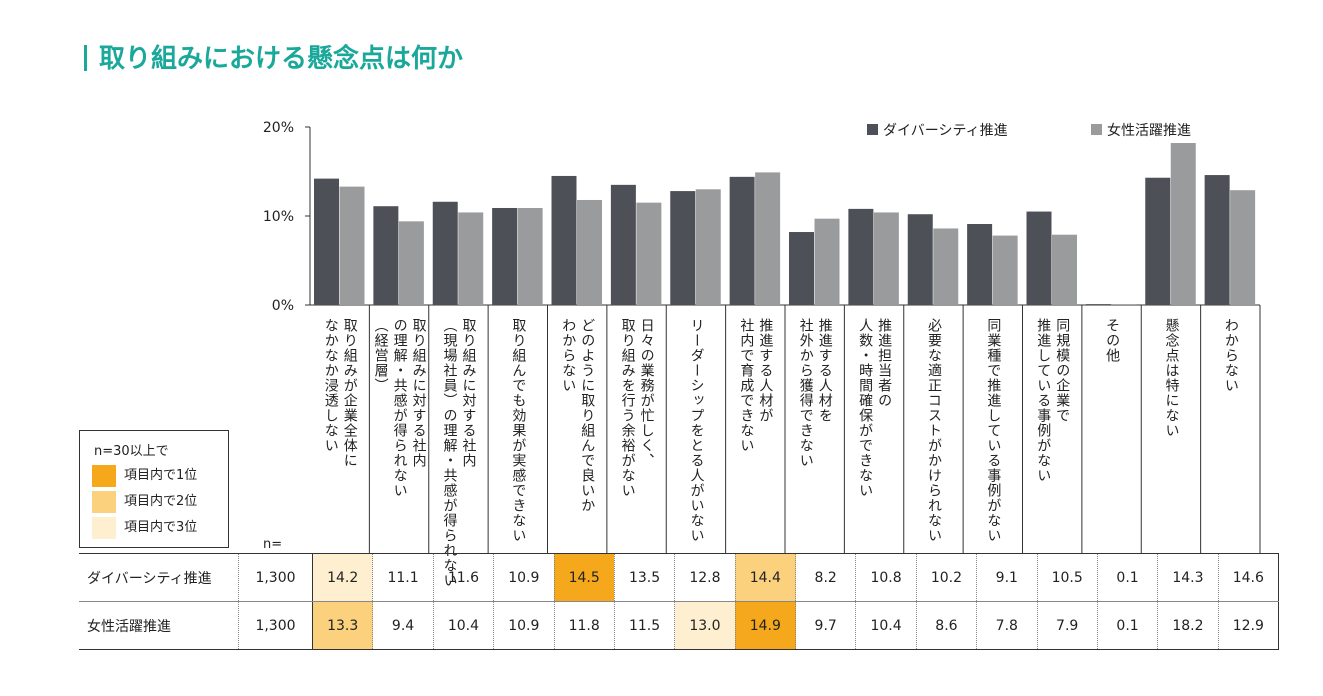 This screenshot has height=696, width=1323. What do you see at coordinates (104, 528) in the screenshot?
I see `rank3-swatch` at bounding box center [104, 528].